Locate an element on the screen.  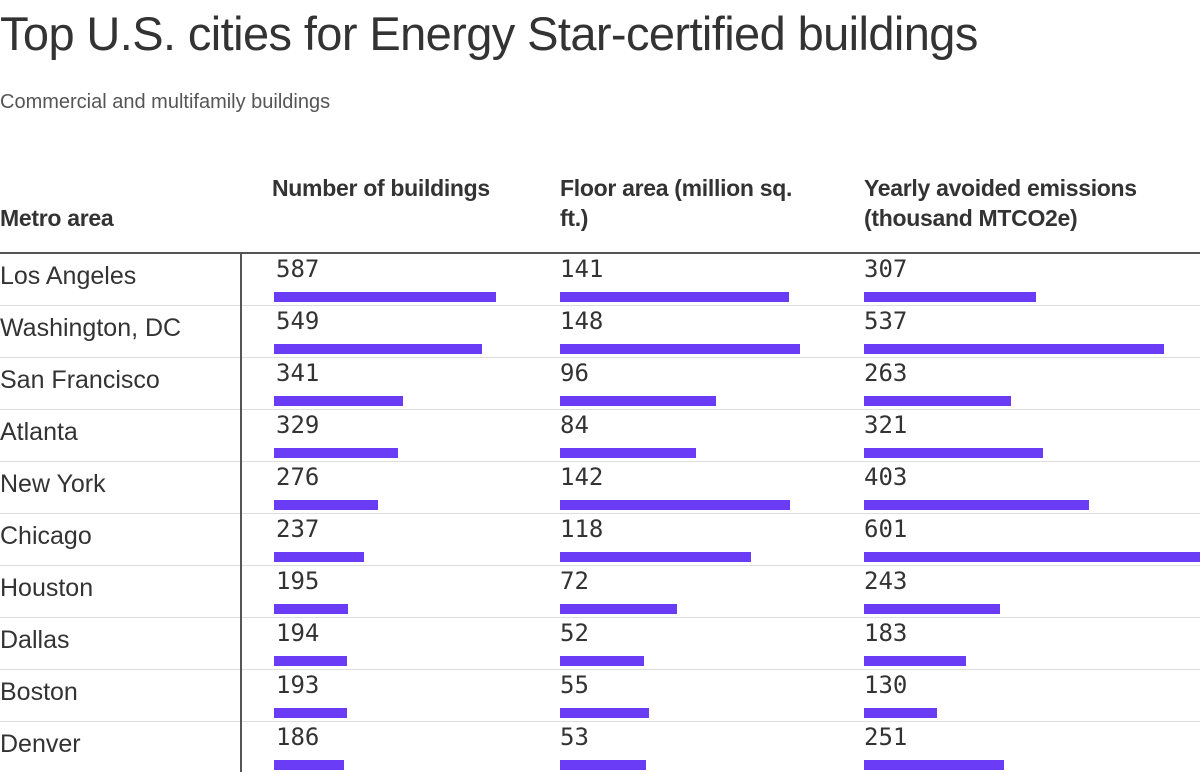
emissions-value: 537 is located at coordinates (886, 321).